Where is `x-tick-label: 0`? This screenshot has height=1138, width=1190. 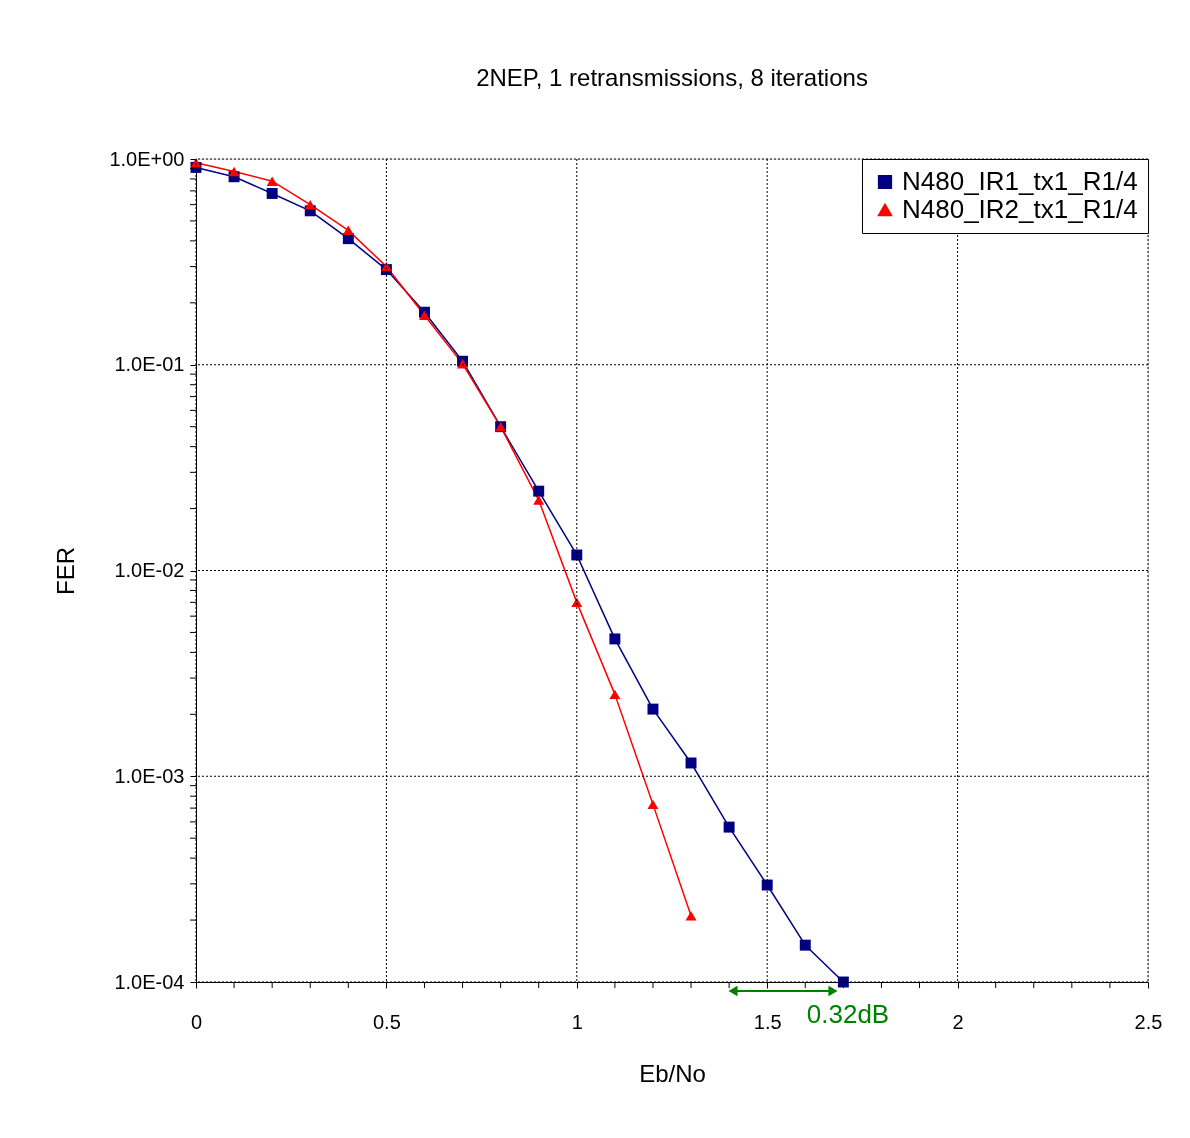
x-tick-label: 0 is located at coordinates (196, 1021).